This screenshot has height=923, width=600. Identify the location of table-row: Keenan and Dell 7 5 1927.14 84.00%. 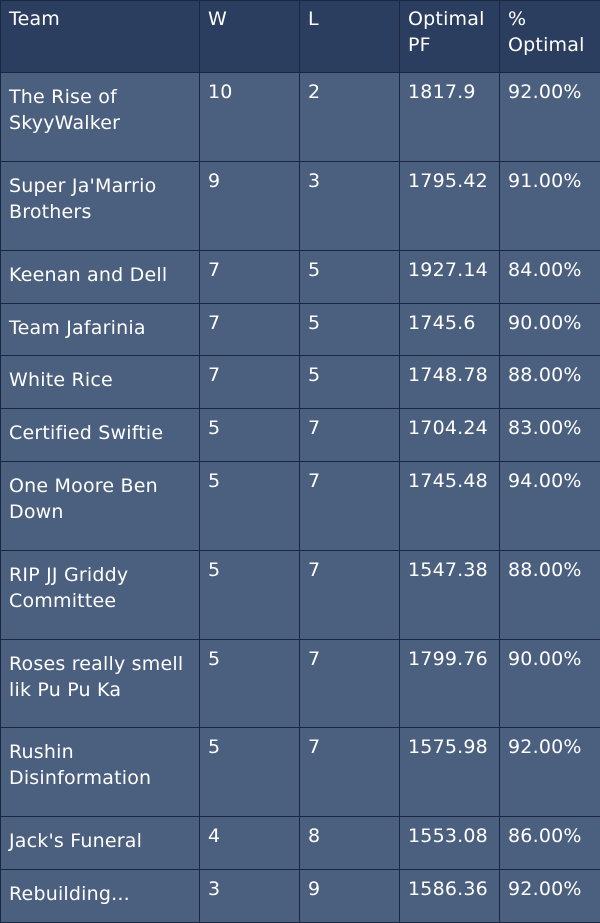
(300, 276).